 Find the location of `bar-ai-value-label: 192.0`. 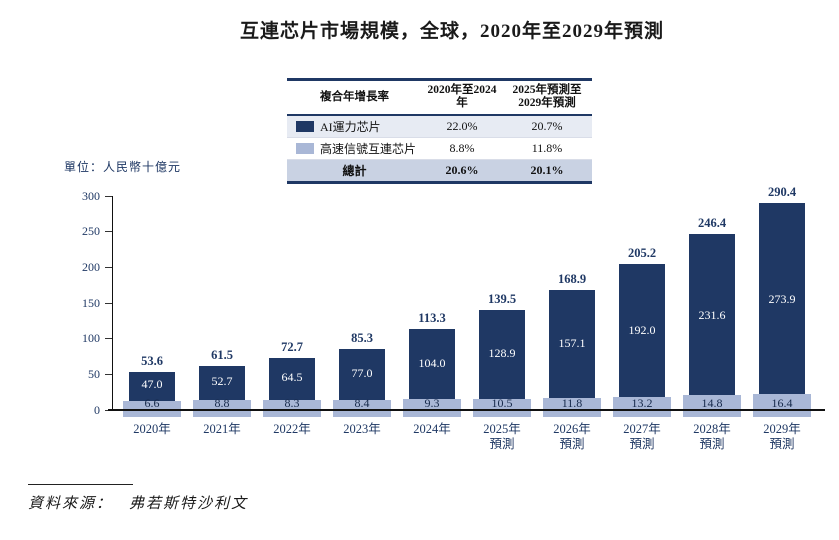

bar-ai-value-label: 192.0 is located at coordinates (642, 329).